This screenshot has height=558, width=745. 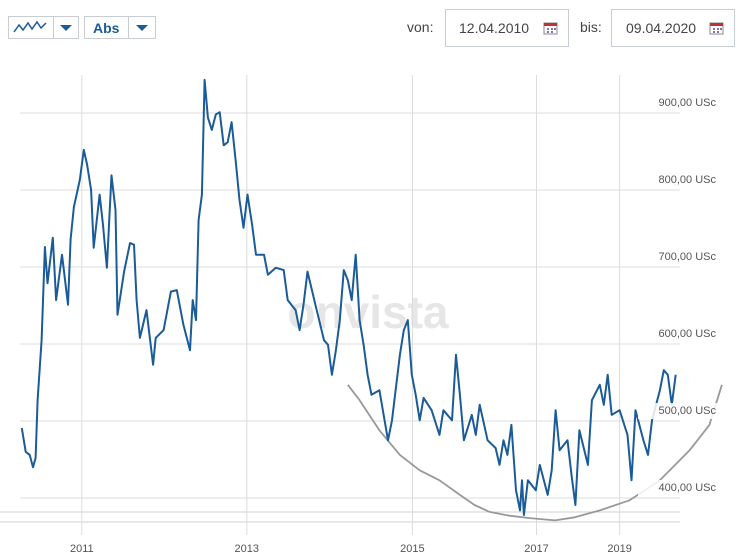 I want to click on x-tick-label: 2013, so click(x=247, y=549).